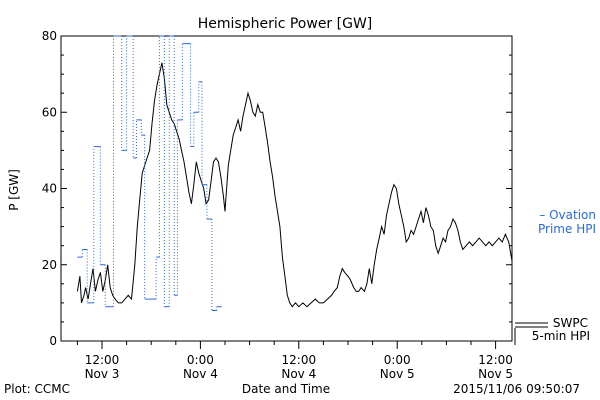 The width and height of the screenshot is (600, 400). I want to click on legend-swpc: SWPC 5-min HPI, so click(552, 330).